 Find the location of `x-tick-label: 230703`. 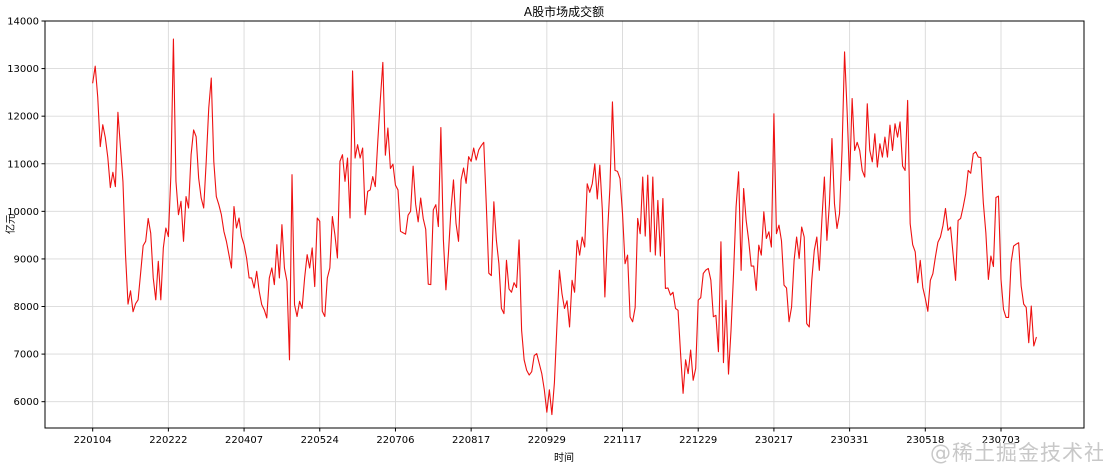

x-tick-label: 230703 is located at coordinates (1001, 440).